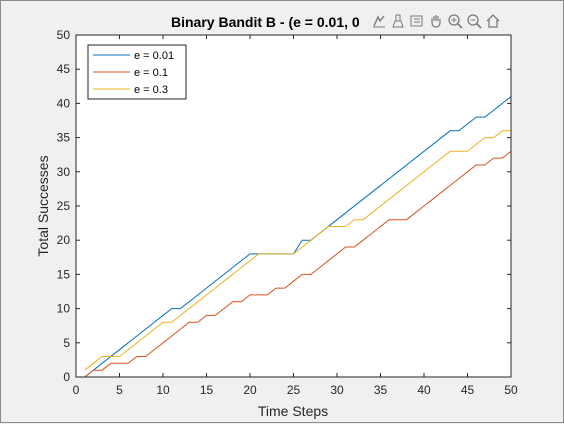 Image resolution: width=564 pixels, height=424 pixels. I want to click on x-tick-label: 0, so click(76, 390).